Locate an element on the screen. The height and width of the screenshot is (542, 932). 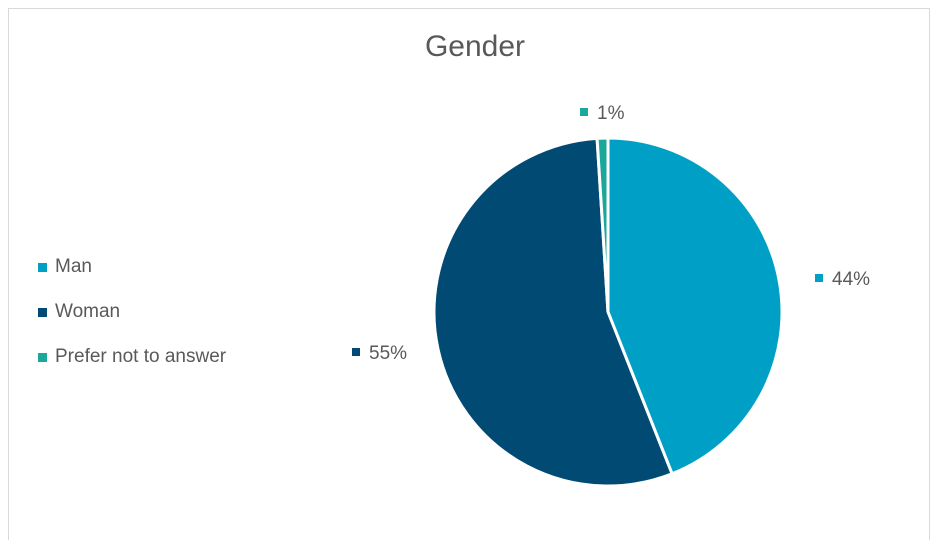
data-label-marker-woman is located at coordinates (356, 352).